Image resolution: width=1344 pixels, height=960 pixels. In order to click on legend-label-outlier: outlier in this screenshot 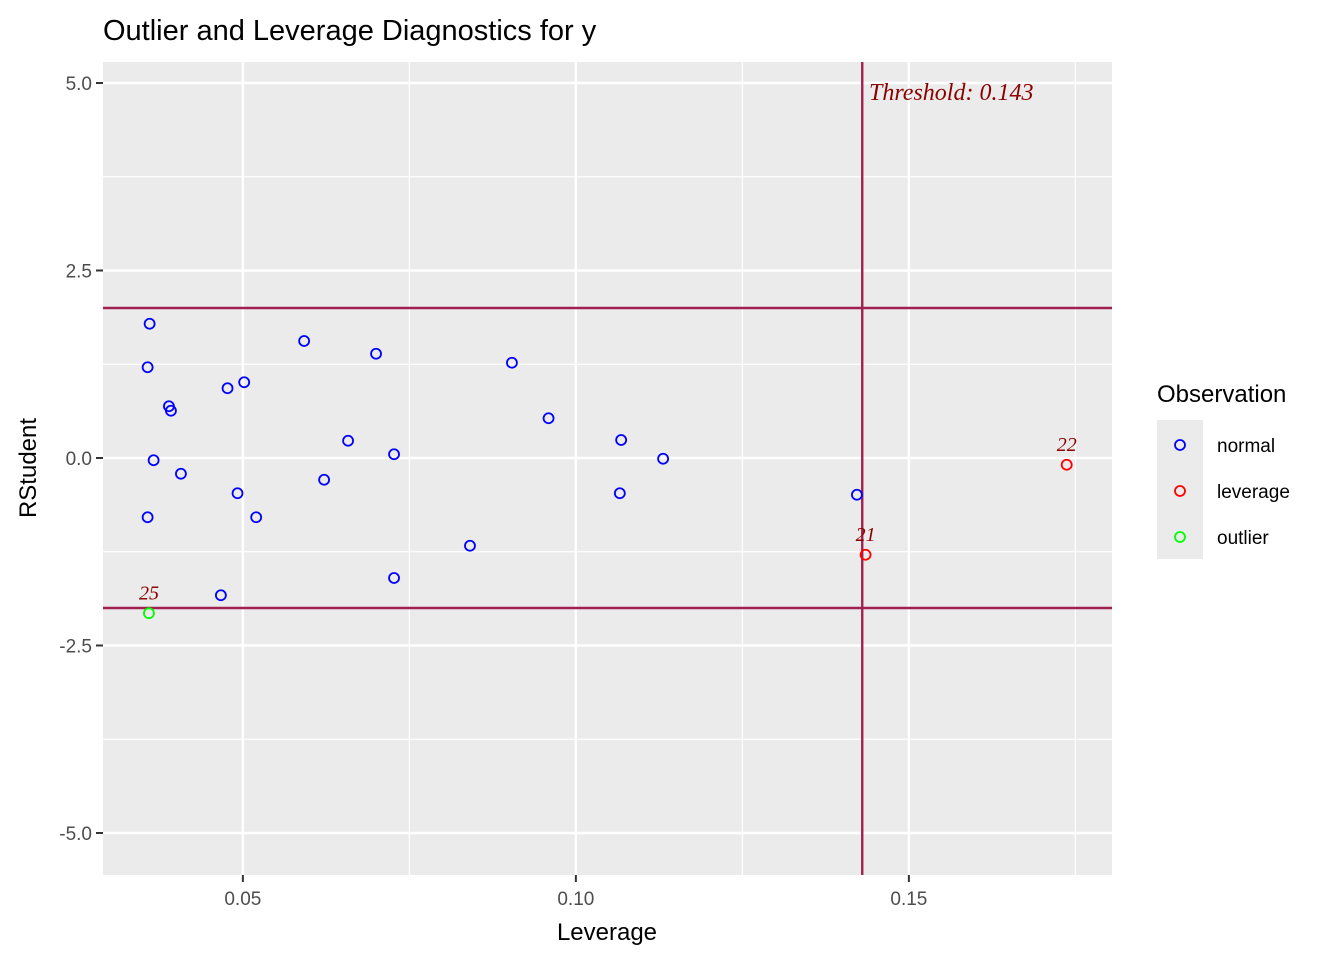, I will do `click(1243, 538)`.